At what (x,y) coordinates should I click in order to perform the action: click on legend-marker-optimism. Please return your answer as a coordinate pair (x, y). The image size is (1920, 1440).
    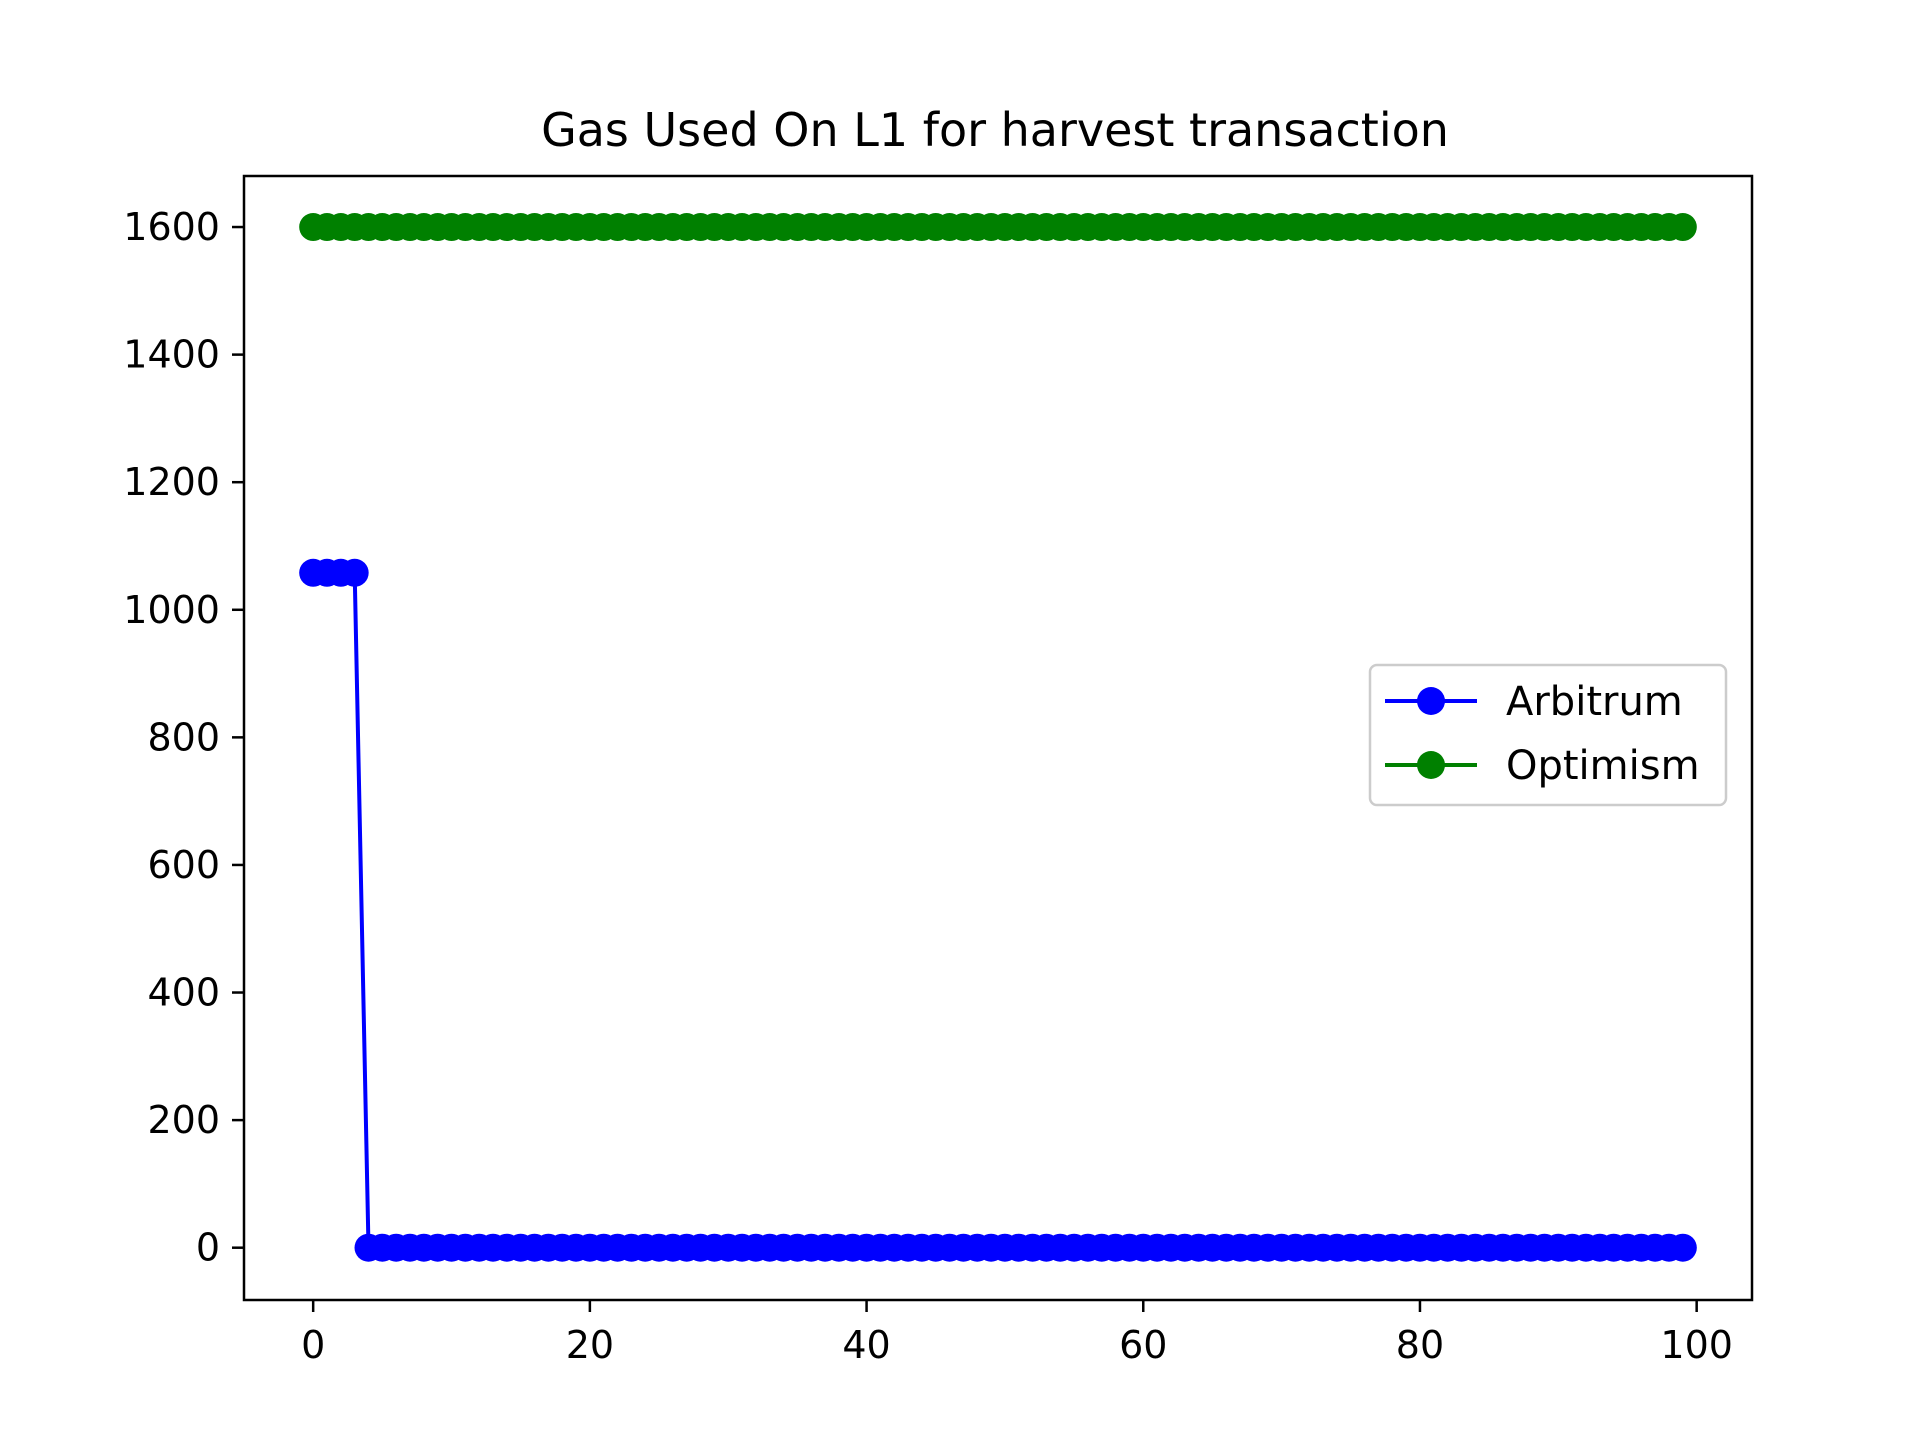
    Looking at the image, I should click on (1431, 765).